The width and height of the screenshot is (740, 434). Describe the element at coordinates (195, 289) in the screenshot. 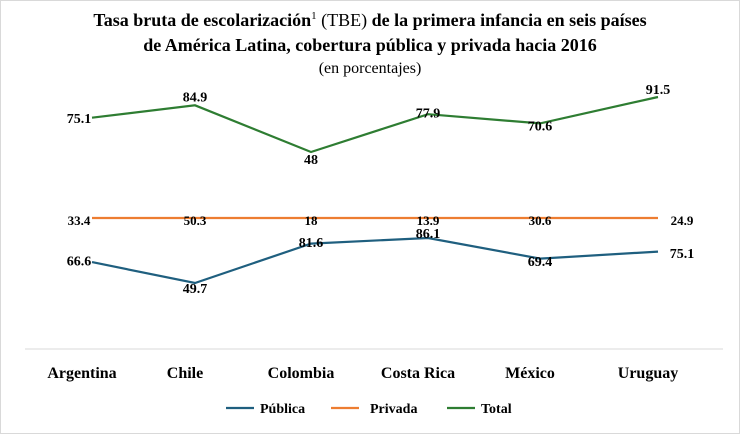

I see `data-label-pblica: 49.7` at that location.